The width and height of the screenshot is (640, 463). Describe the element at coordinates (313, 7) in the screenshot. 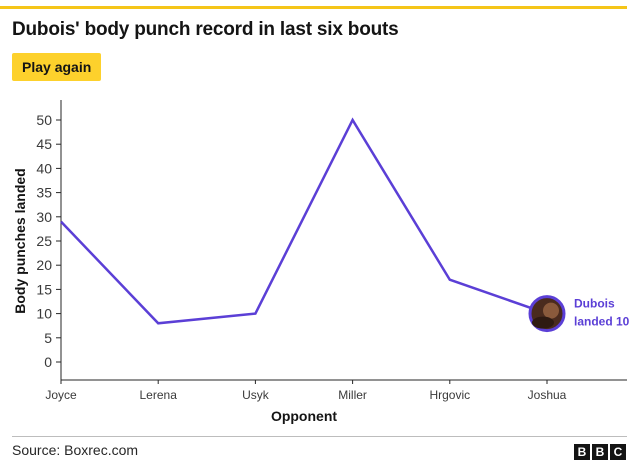

I see `top-accent-rule` at that location.